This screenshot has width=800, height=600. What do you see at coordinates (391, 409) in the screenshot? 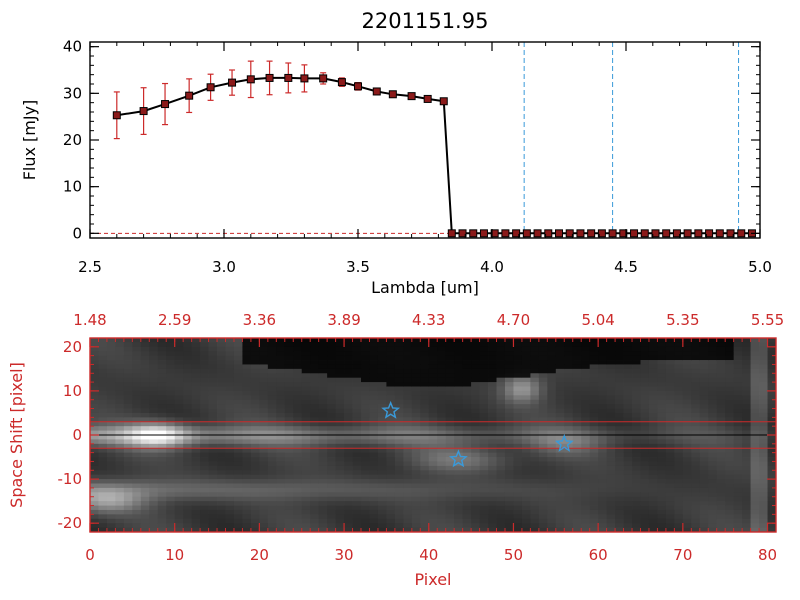
I see `source-star-marker` at bounding box center [391, 409].